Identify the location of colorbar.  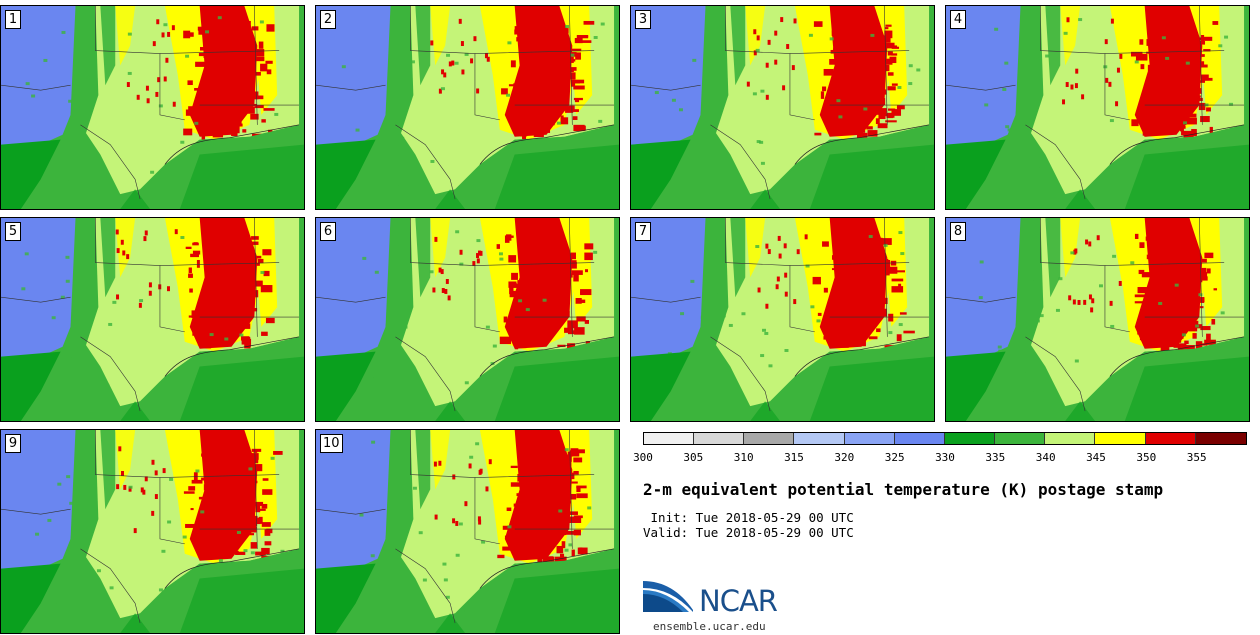
(945, 438).